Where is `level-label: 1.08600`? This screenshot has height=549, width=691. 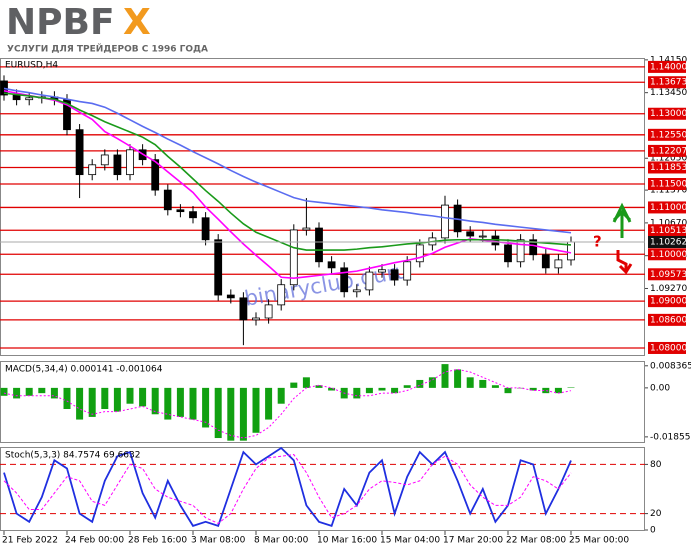 level-label: 1.08600 is located at coordinates (668, 320).